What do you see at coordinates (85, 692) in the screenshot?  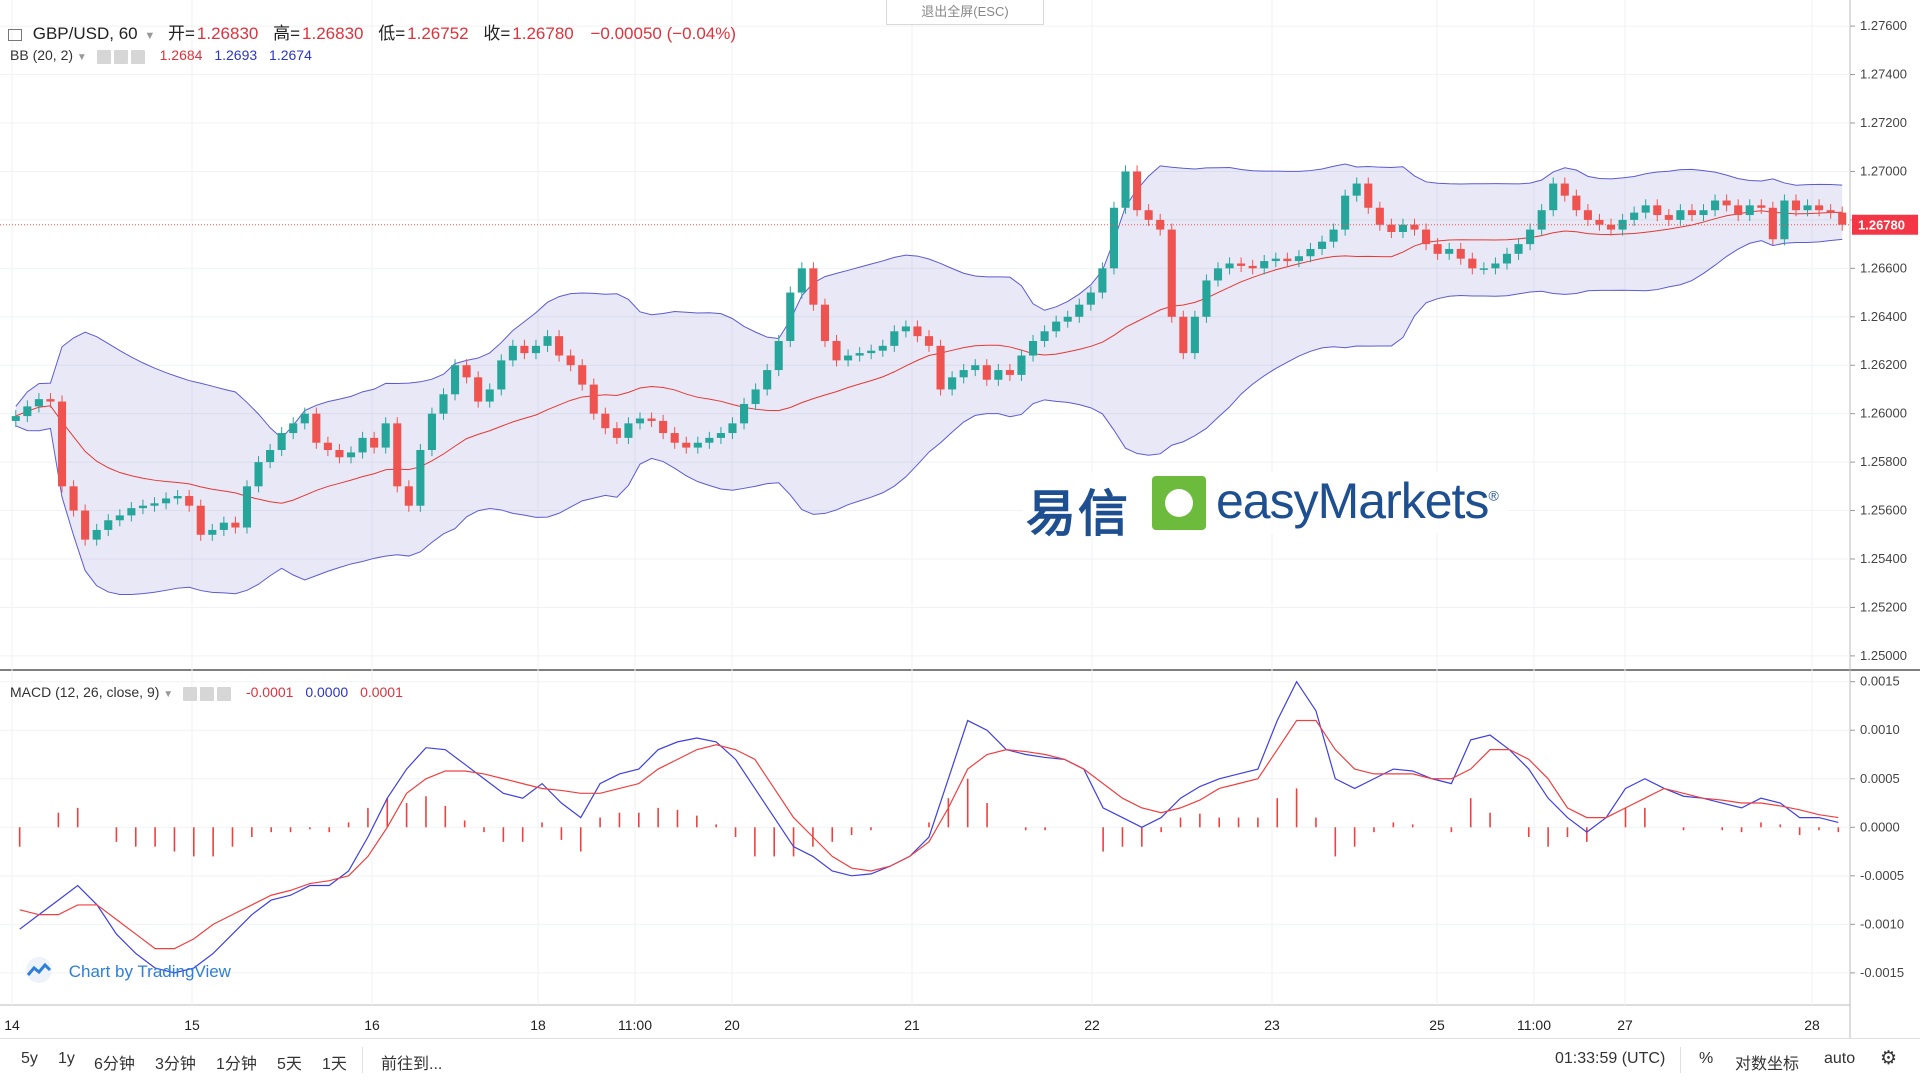 I see `macd-label: MACD (12, 26, close, 9)` at bounding box center [85, 692].